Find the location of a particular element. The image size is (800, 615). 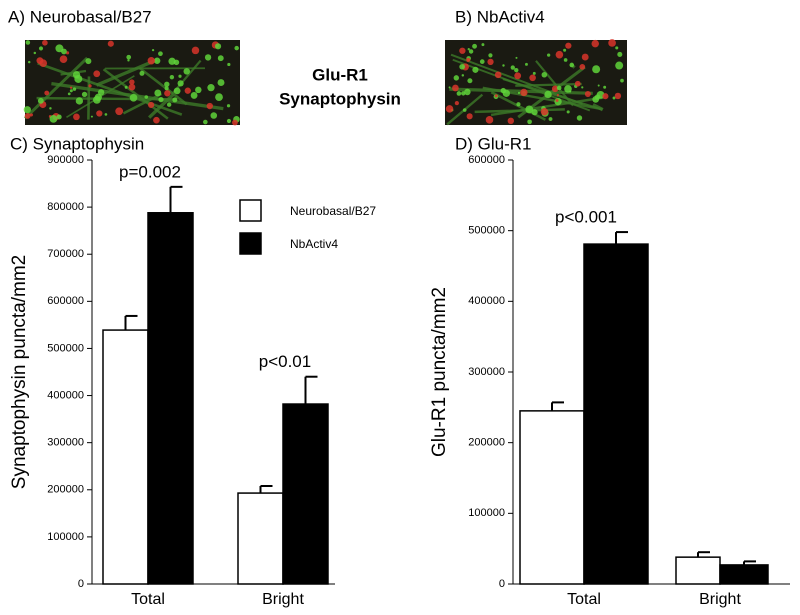

y-tick-label: 300000 is located at coordinates (486, 372).